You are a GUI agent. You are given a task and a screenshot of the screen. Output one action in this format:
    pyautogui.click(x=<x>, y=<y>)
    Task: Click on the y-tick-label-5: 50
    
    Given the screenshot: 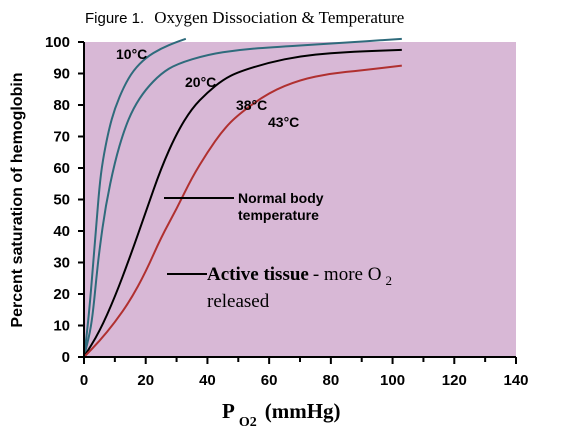 What is the action you would take?
    pyautogui.click(x=61, y=200)
    